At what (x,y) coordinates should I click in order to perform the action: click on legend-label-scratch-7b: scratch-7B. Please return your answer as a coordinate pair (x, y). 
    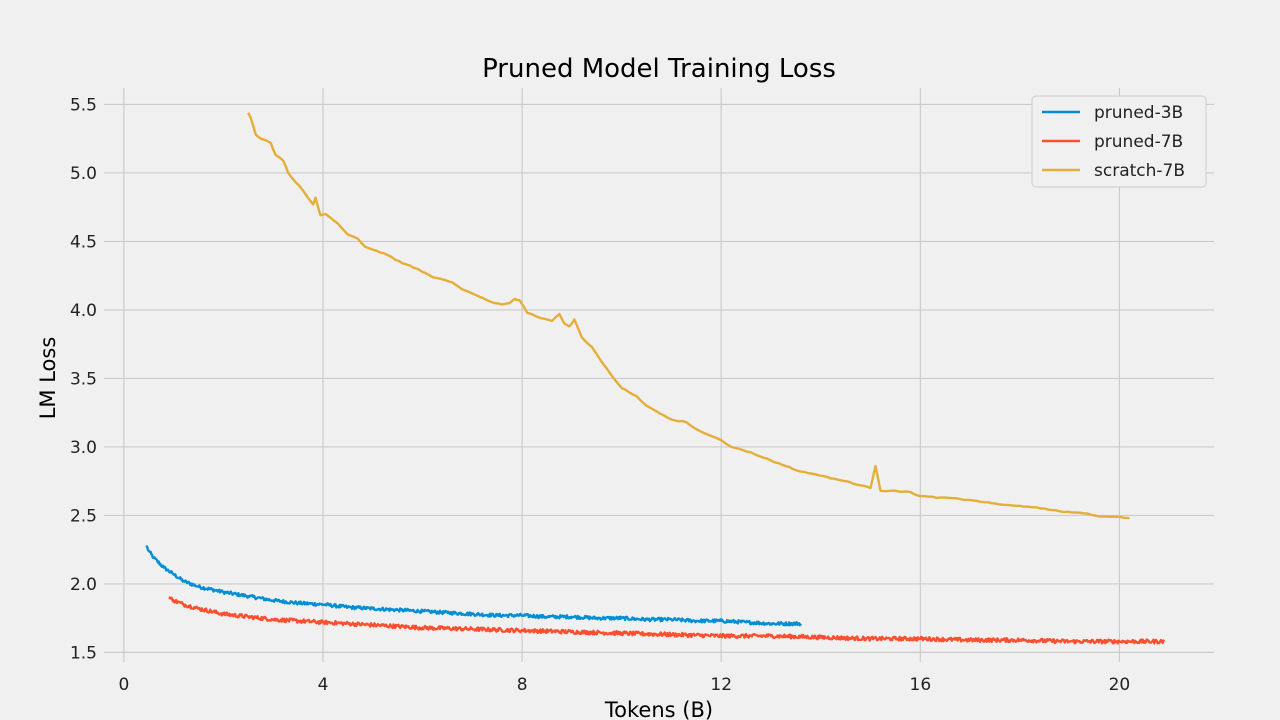
    Looking at the image, I should click on (1139, 171).